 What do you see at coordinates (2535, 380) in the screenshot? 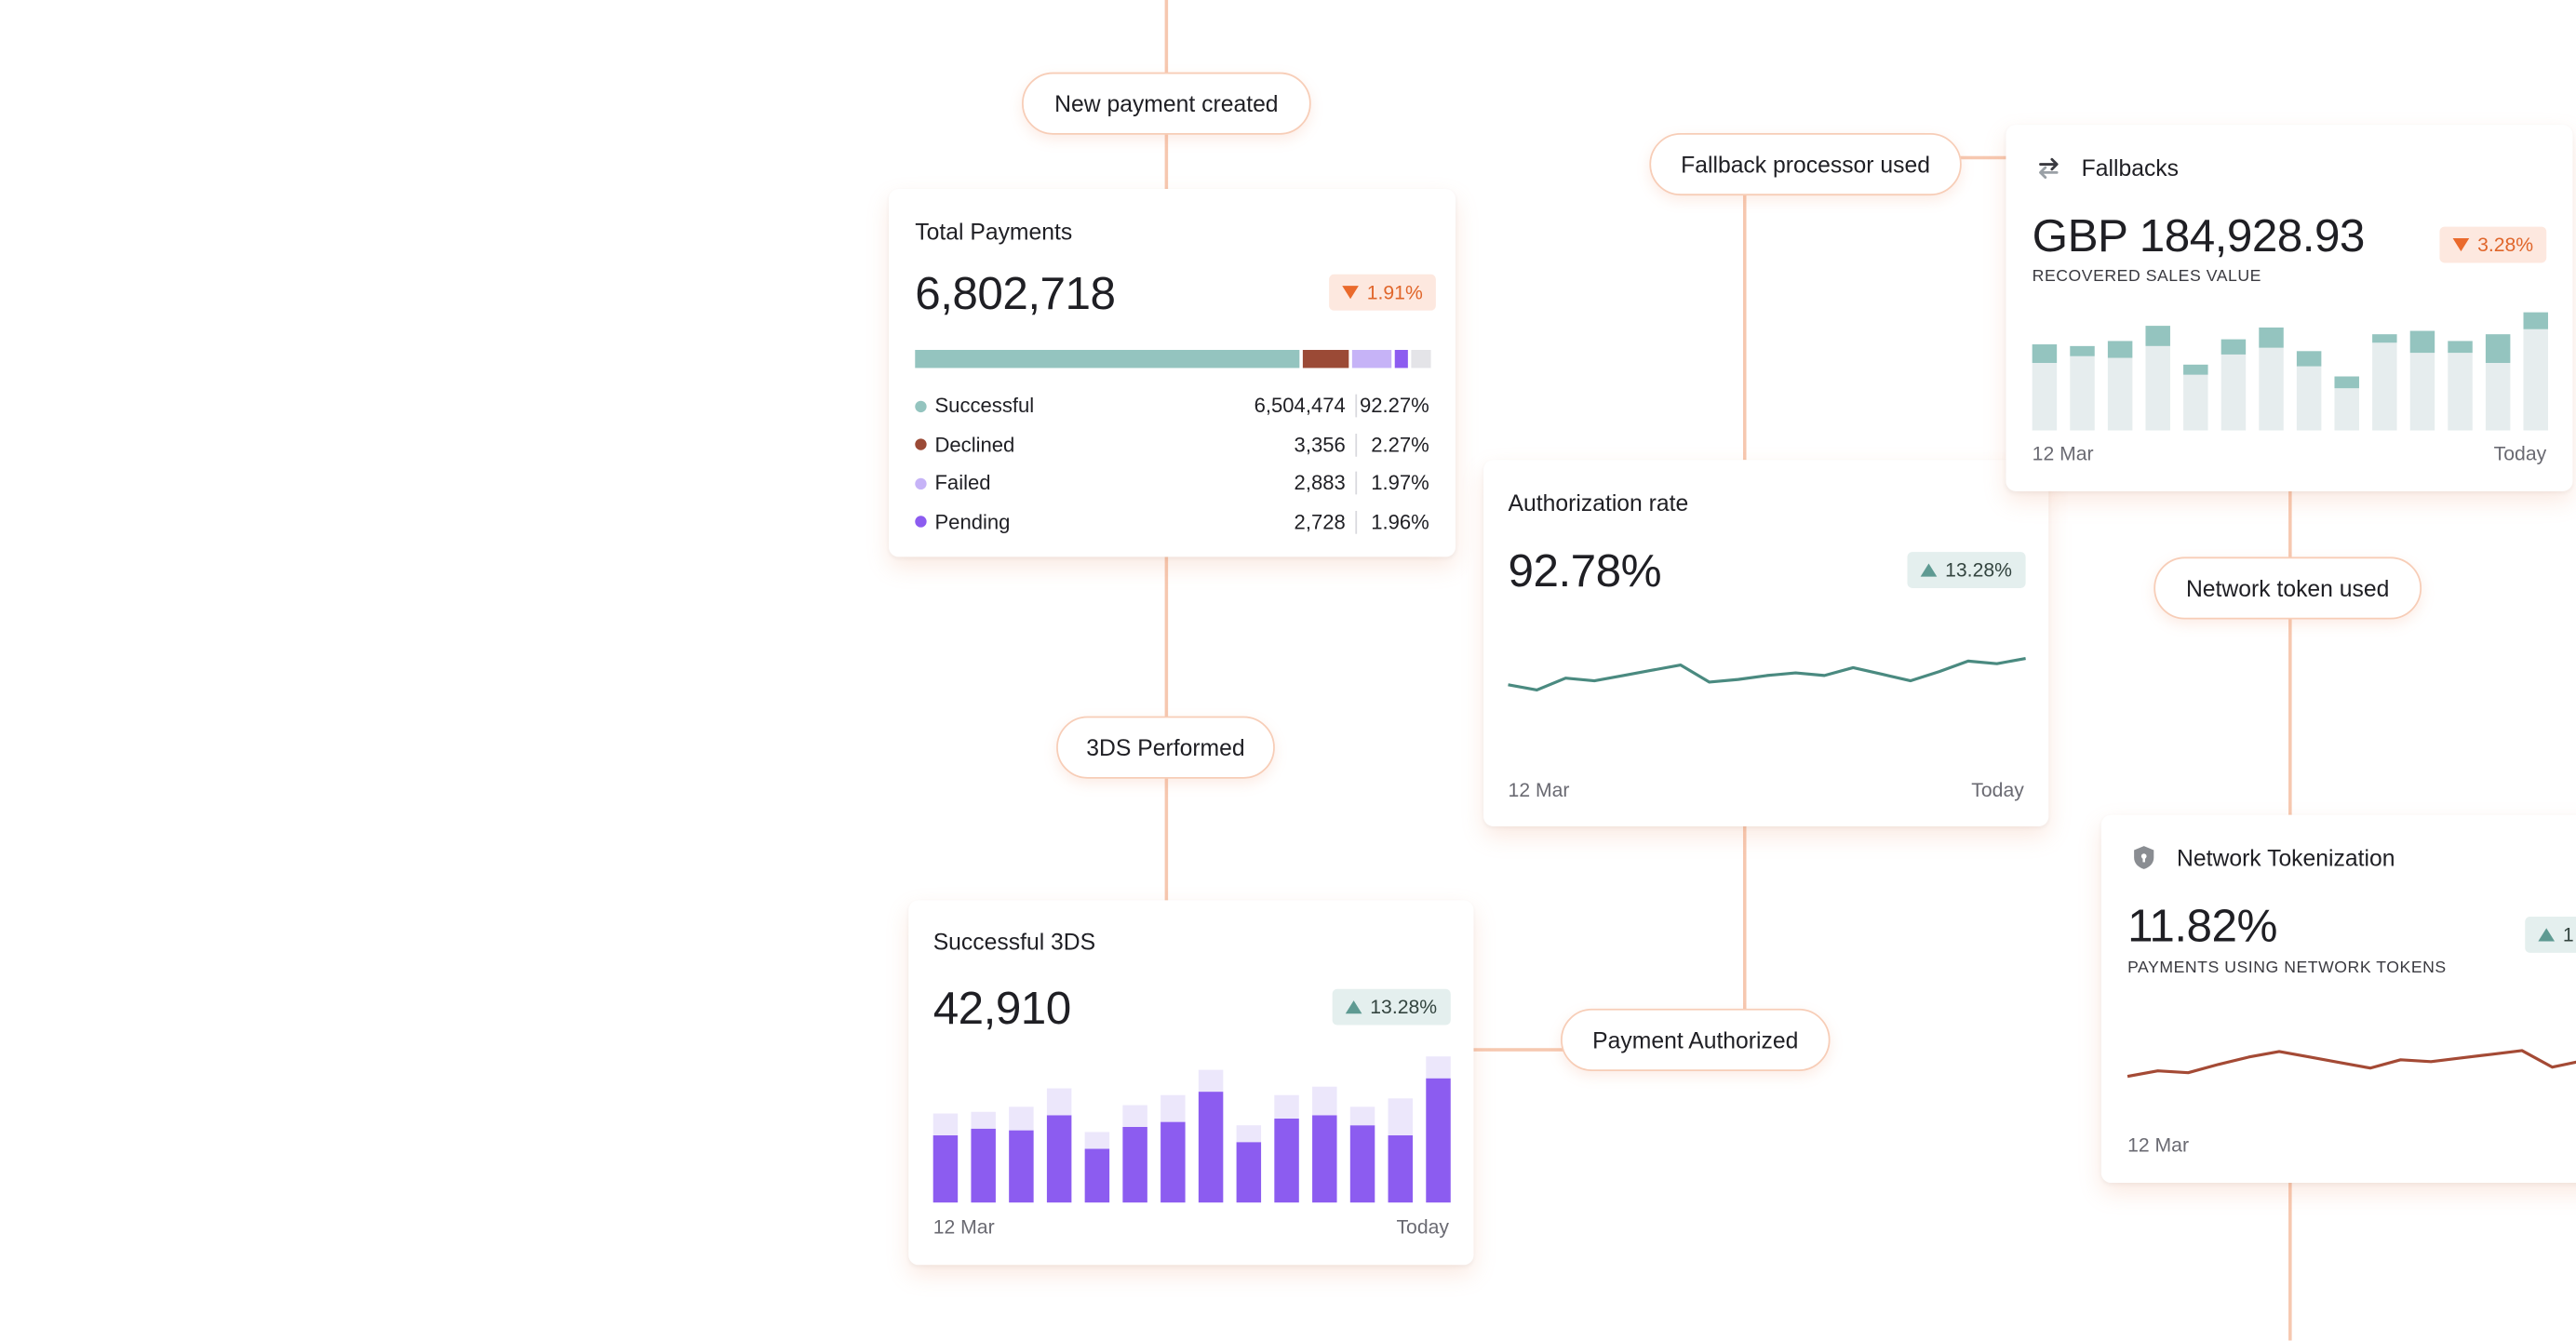
I see `fallbacks-bar-13-s0` at bounding box center [2535, 380].